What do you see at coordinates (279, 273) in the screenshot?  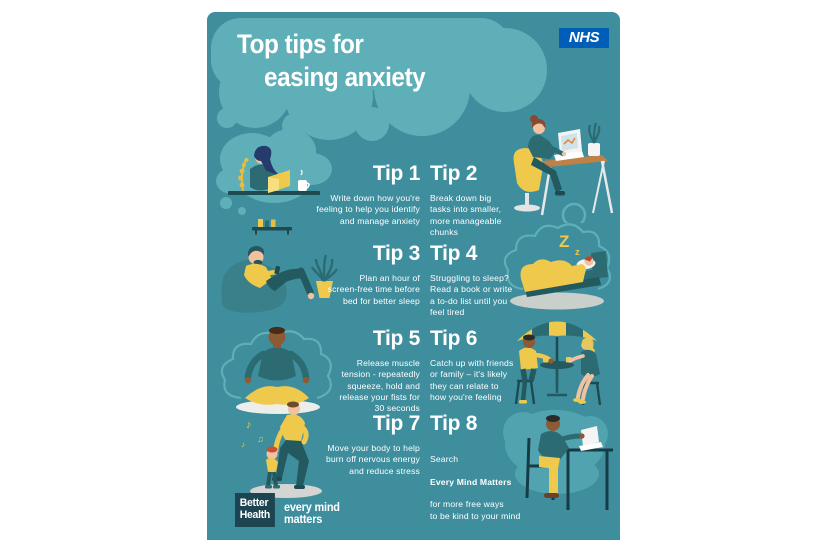 I see `relaxing-man` at bounding box center [279, 273].